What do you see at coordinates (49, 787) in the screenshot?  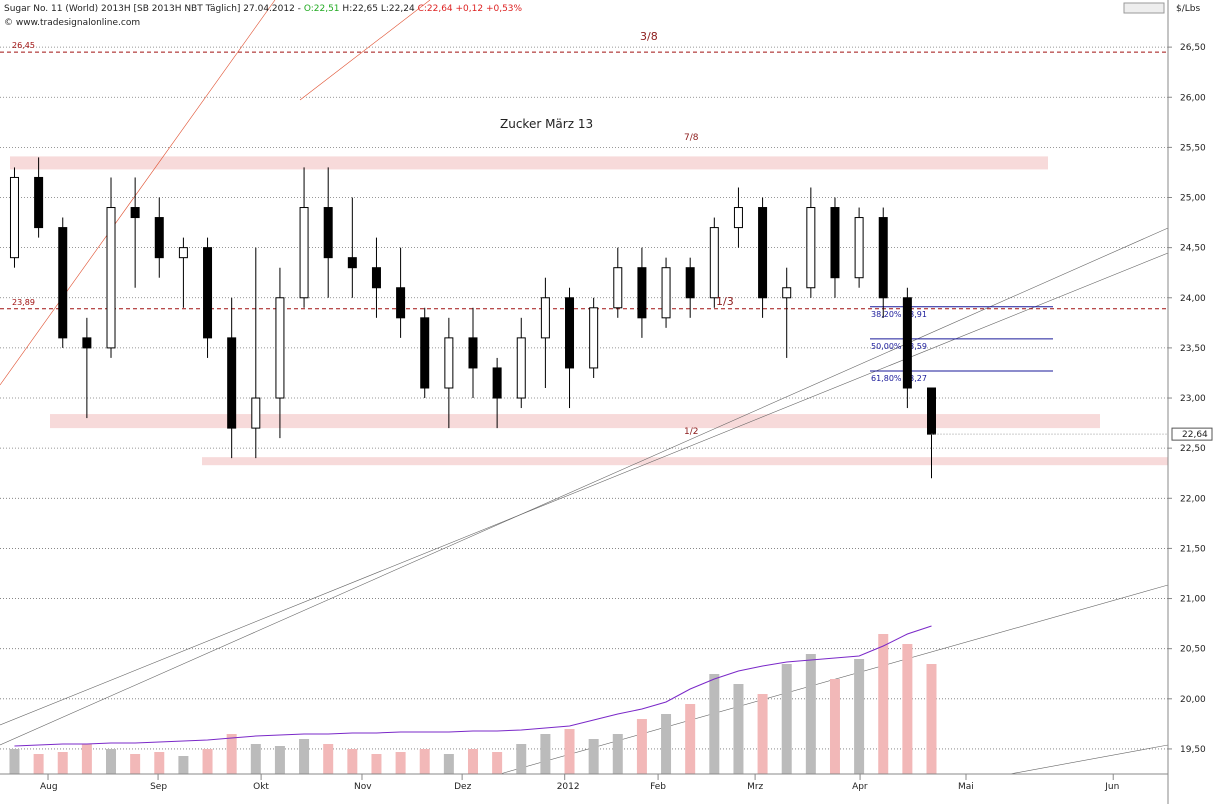 I see `x-tick-label: Aug` at bounding box center [49, 787].